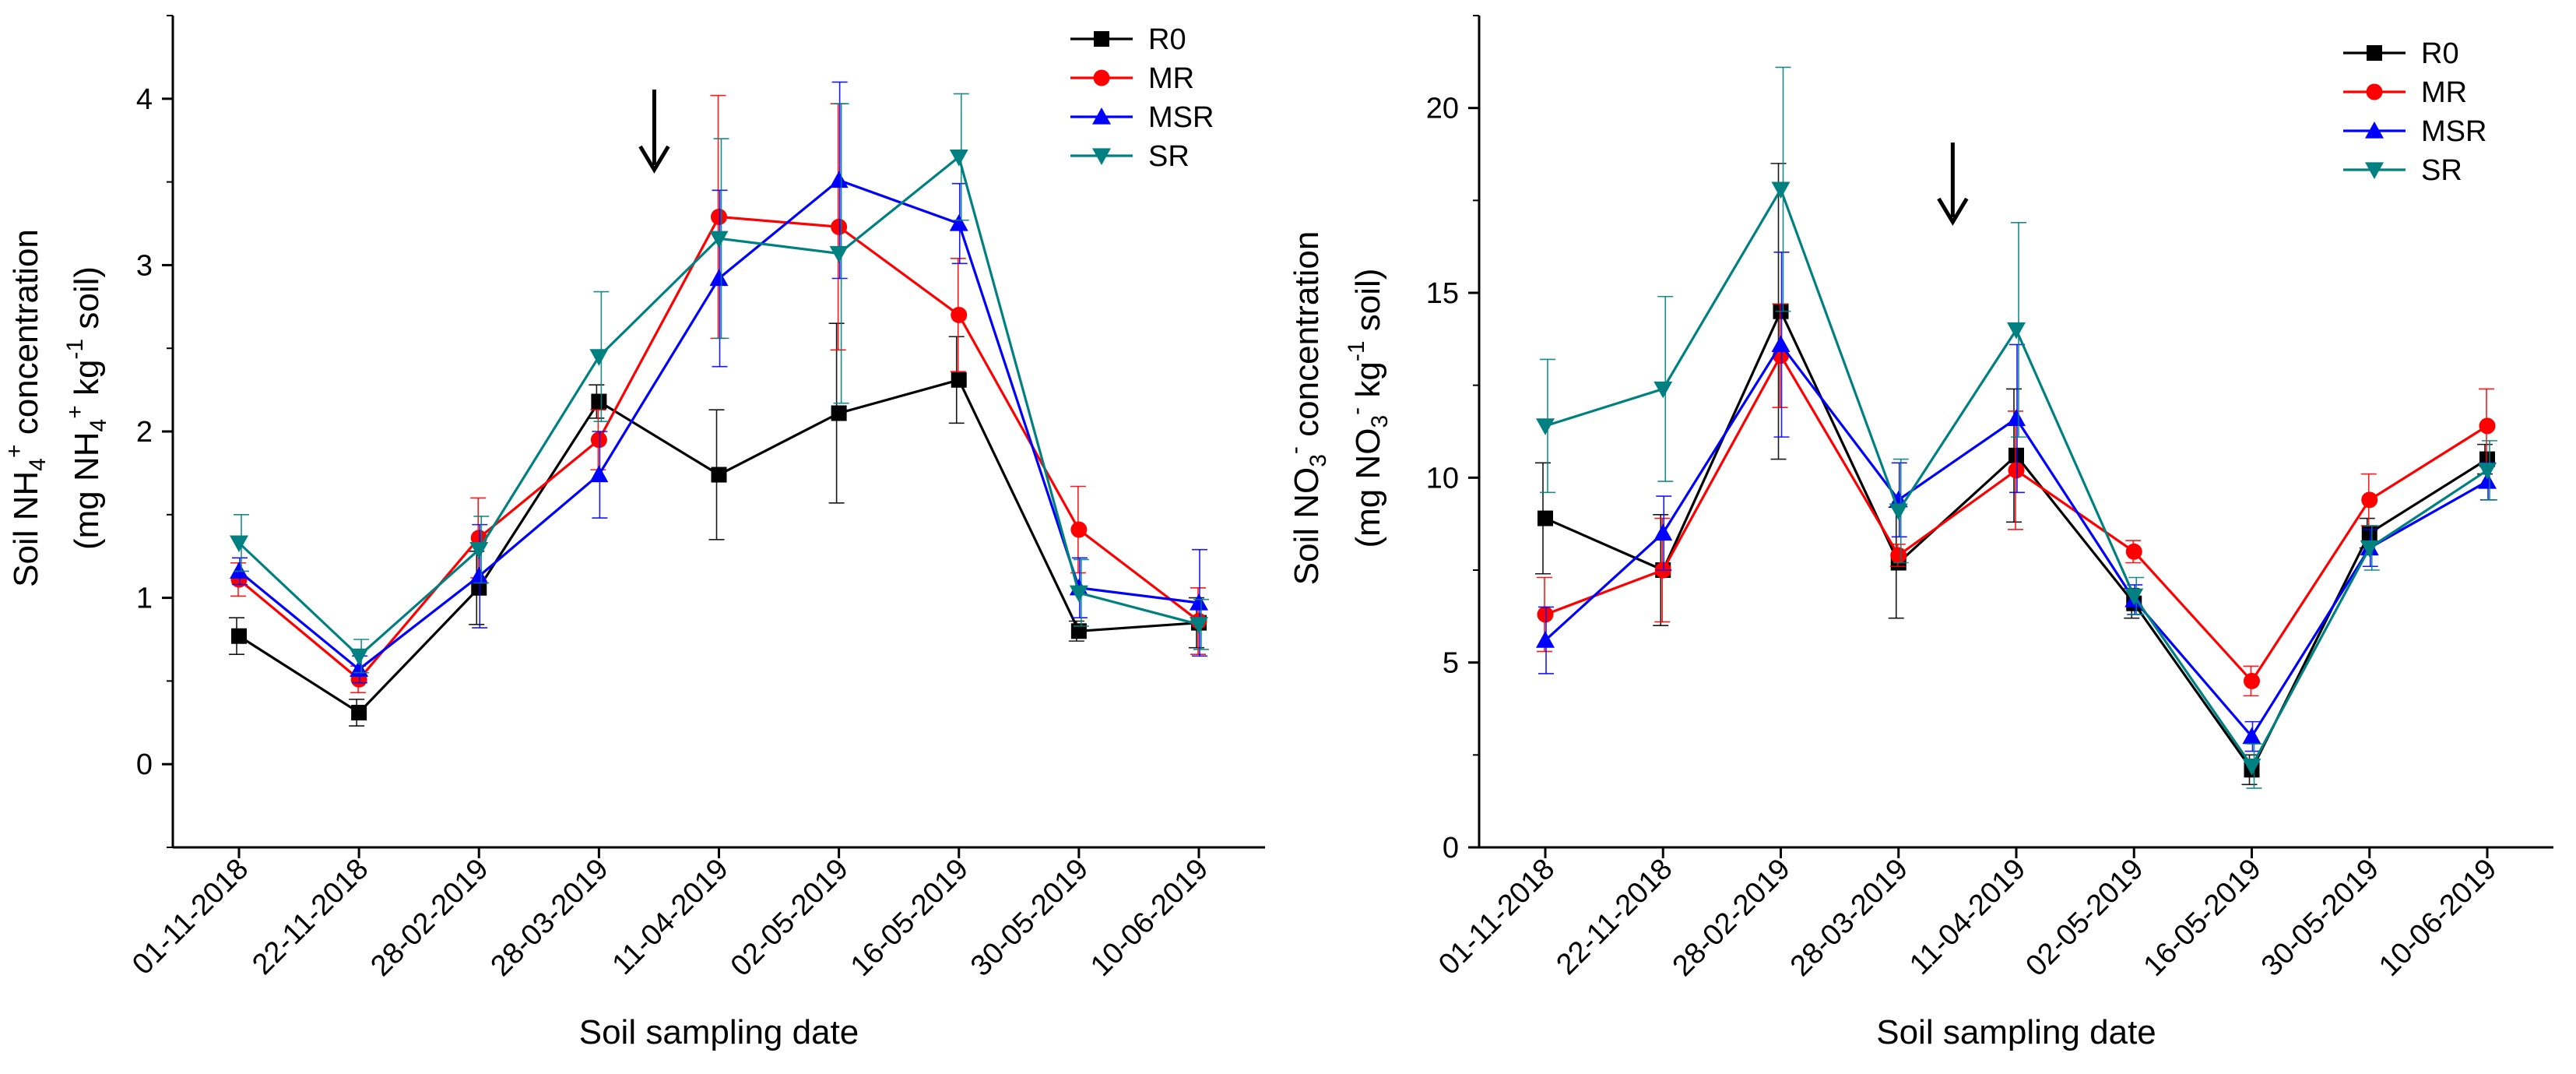 The image size is (2576, 1074). I want to click on y-tick-label: 10, so click(1442, 478).